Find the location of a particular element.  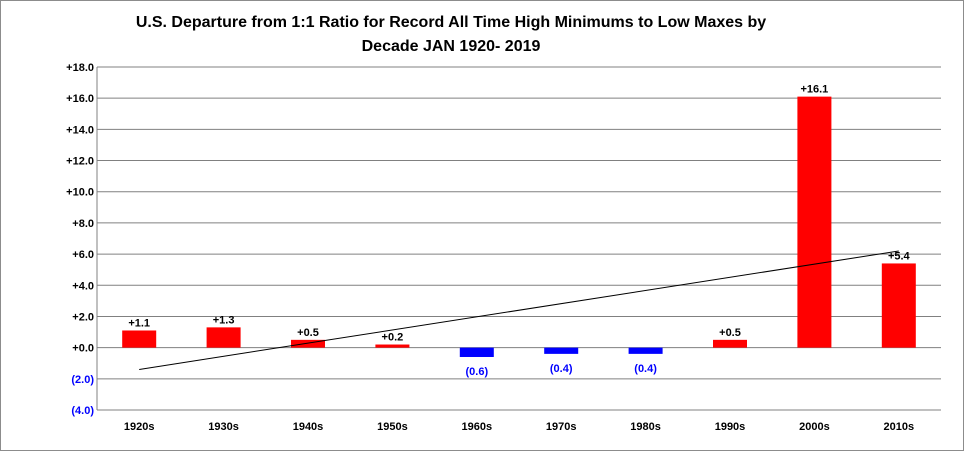

x-tick-label: 1980s is located at coordinates (645, 427).